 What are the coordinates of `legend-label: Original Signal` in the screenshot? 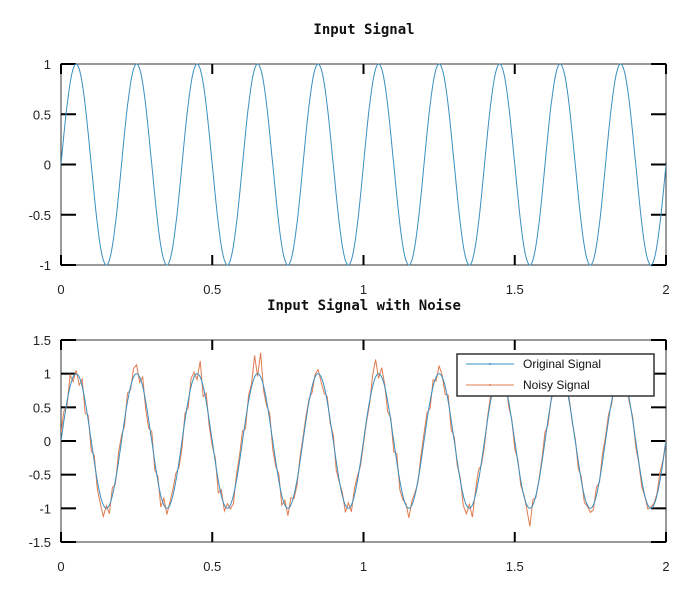 It's located at (562, 364).